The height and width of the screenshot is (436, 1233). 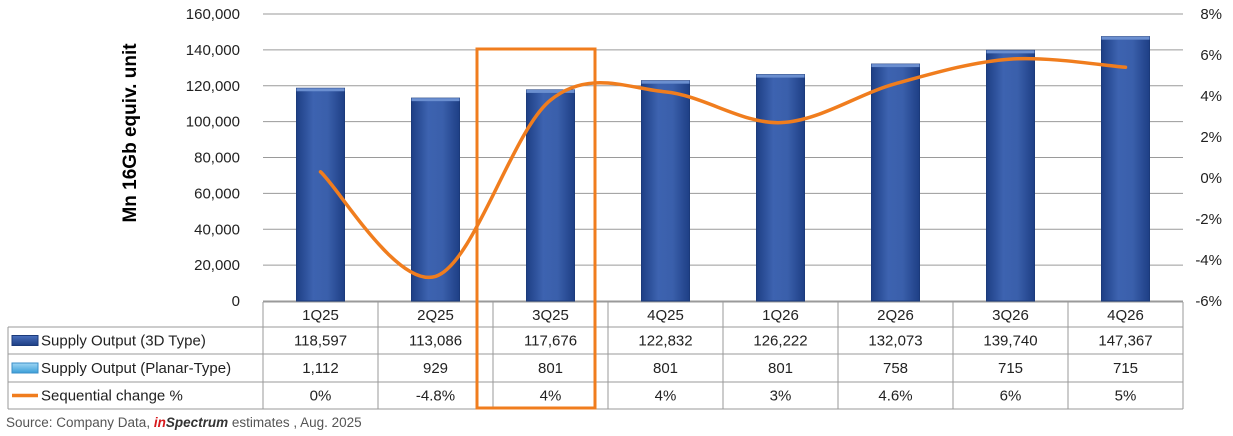 I want to click on category-label: 1Q25, so click(x=320, y=315).